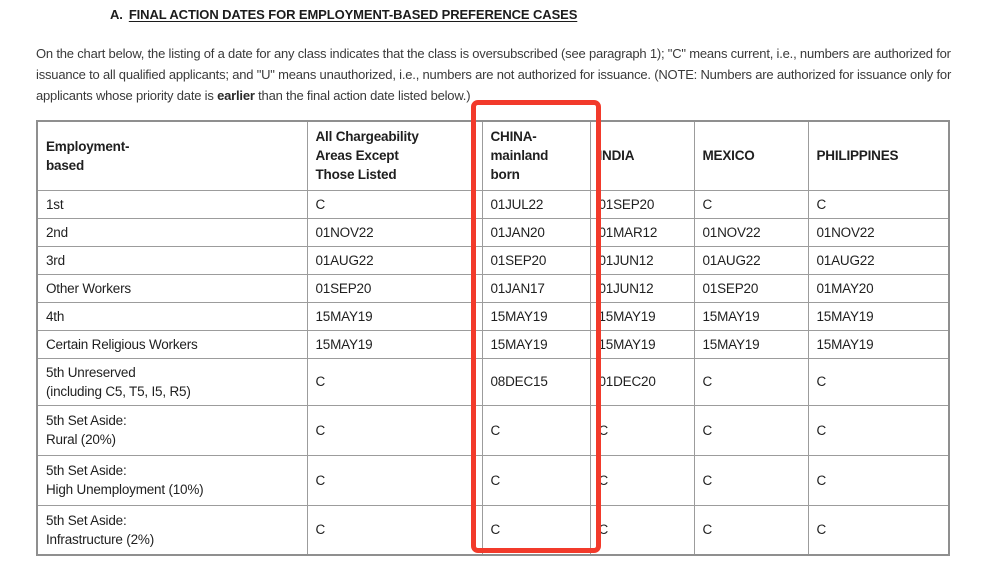  I want to click on col-header-india: INDIA, so click(642, 155).